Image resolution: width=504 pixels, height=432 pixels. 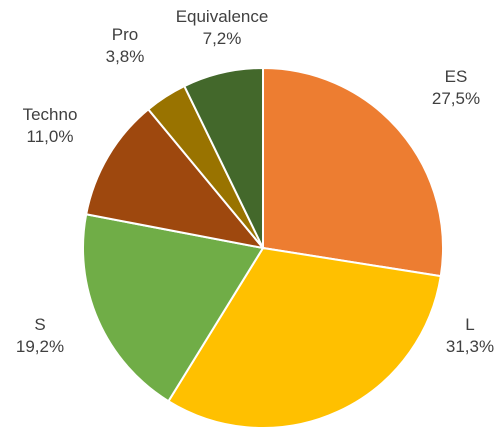 What do you see at coordinates (456, 87) in the screenshot?
I see `data-label: ES 27,5%` at bounding box center [456, 87].